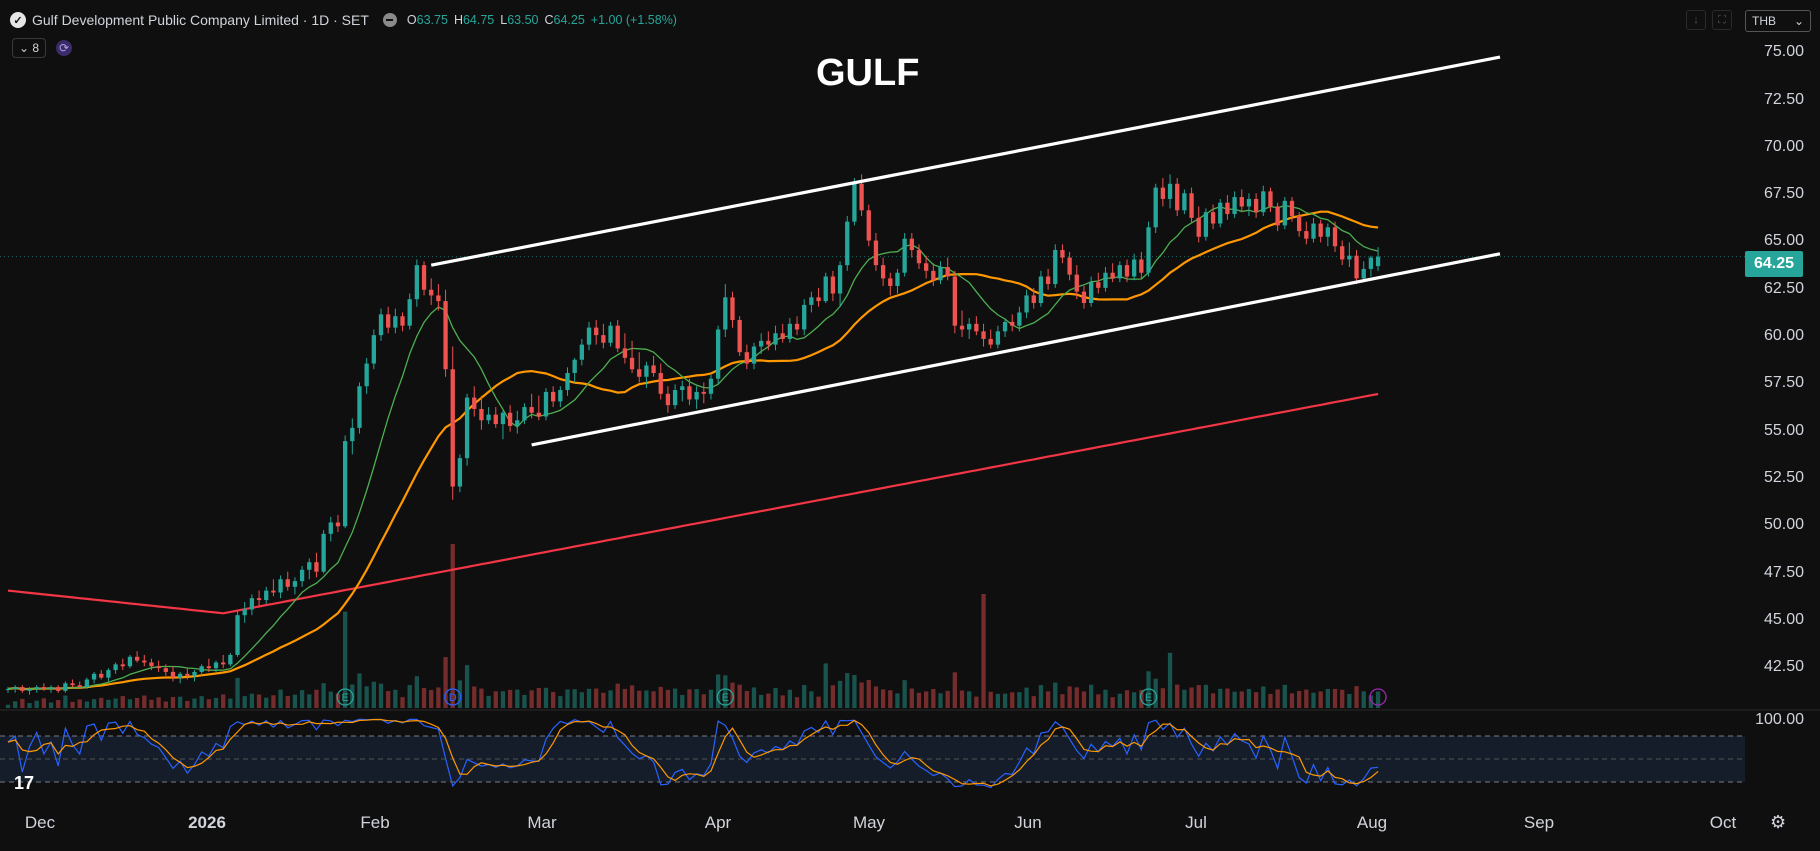 Image resolution: width=1820 pixels, height=851 pixels. Describe the element at coordinates (1196, 822) in the screenshot. I see `time-tick-label: Jul` at that location.